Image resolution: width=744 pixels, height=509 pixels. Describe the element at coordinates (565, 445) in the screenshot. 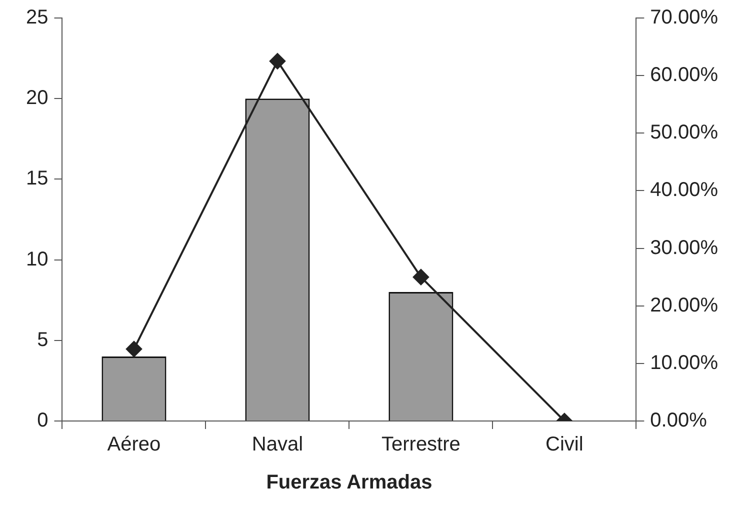

I see `x-tick-label: Civil` at that location.